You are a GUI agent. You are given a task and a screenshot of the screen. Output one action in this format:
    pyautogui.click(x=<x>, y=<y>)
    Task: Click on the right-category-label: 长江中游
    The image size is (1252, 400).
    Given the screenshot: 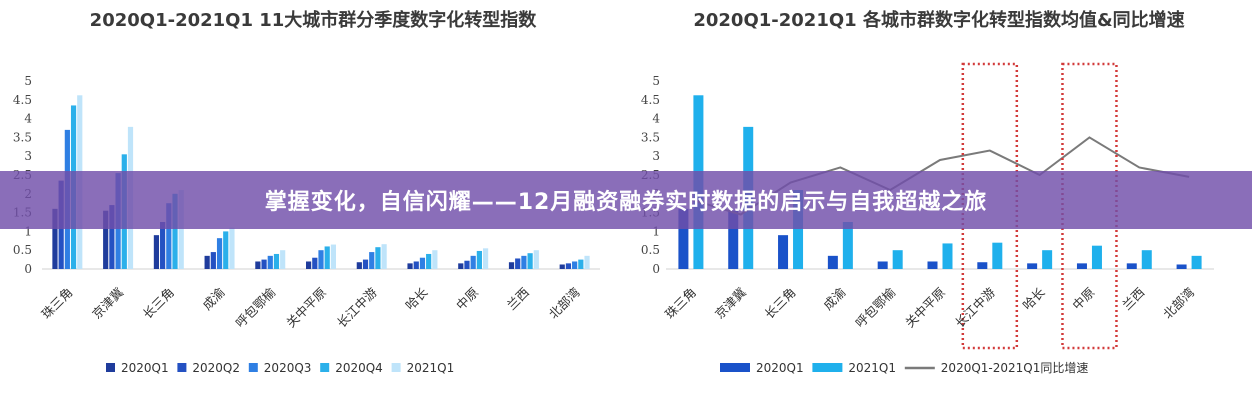 What is the action you would take?
    pyautogui.click(x=975, y=307)
    